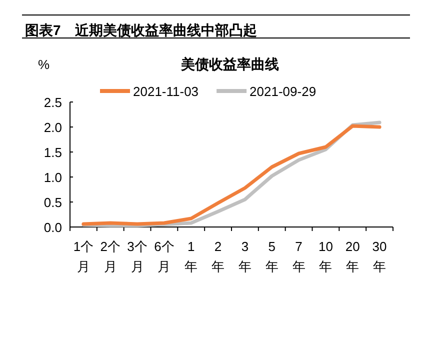 The image size is (426, 337). I want to click on chart-title: 美债收益率曲线, so click(229, 64).